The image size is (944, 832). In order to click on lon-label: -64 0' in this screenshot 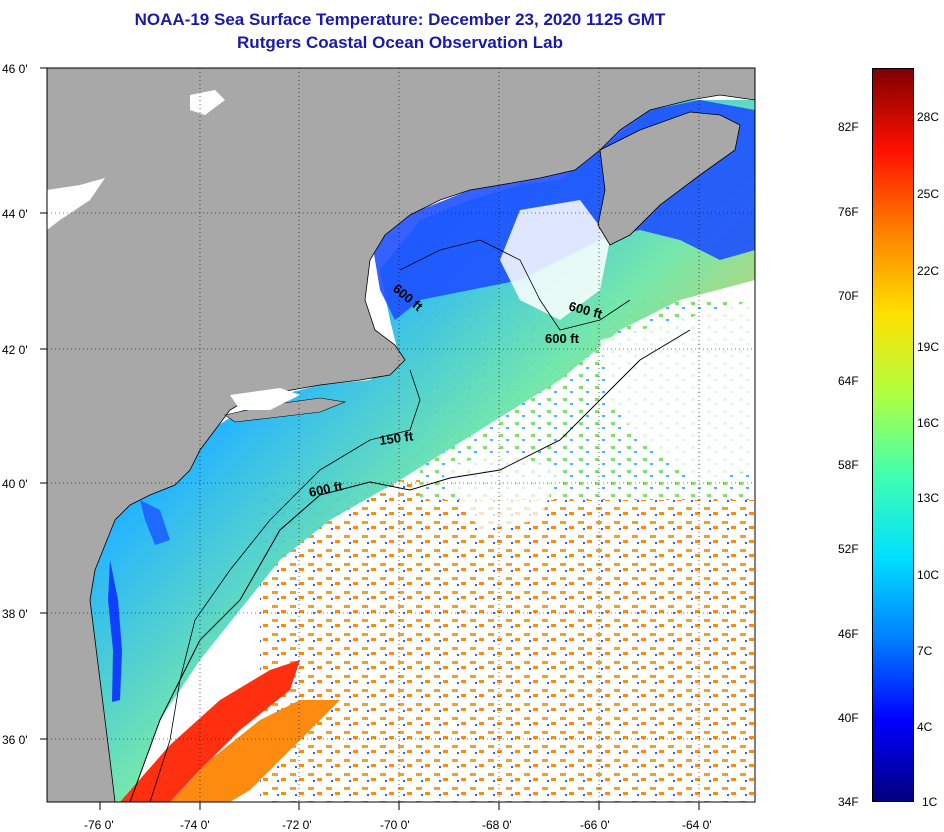, I will do `click(697, 825)`.